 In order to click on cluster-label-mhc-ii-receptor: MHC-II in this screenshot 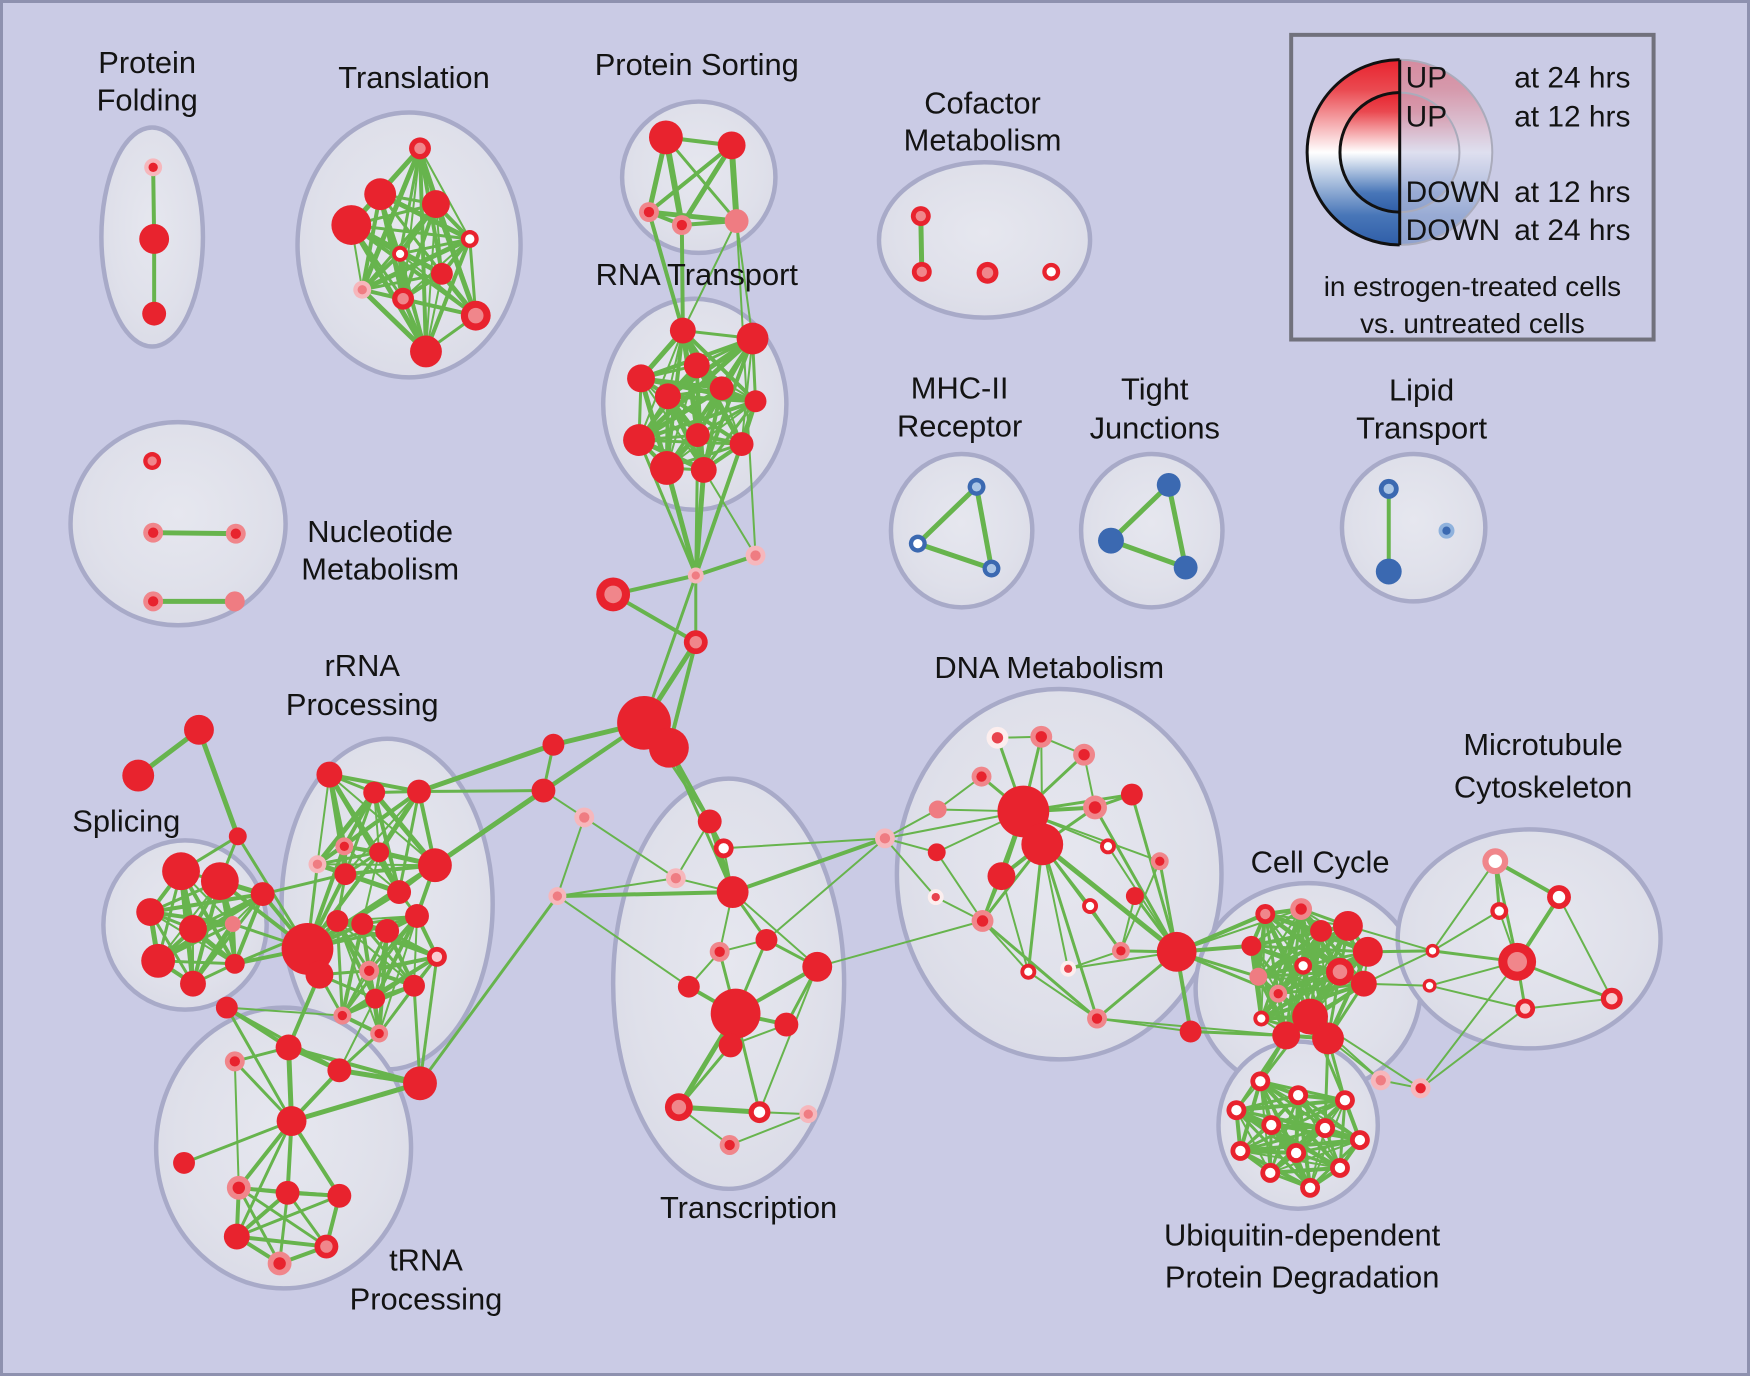, I will do `click(960, 387)`.